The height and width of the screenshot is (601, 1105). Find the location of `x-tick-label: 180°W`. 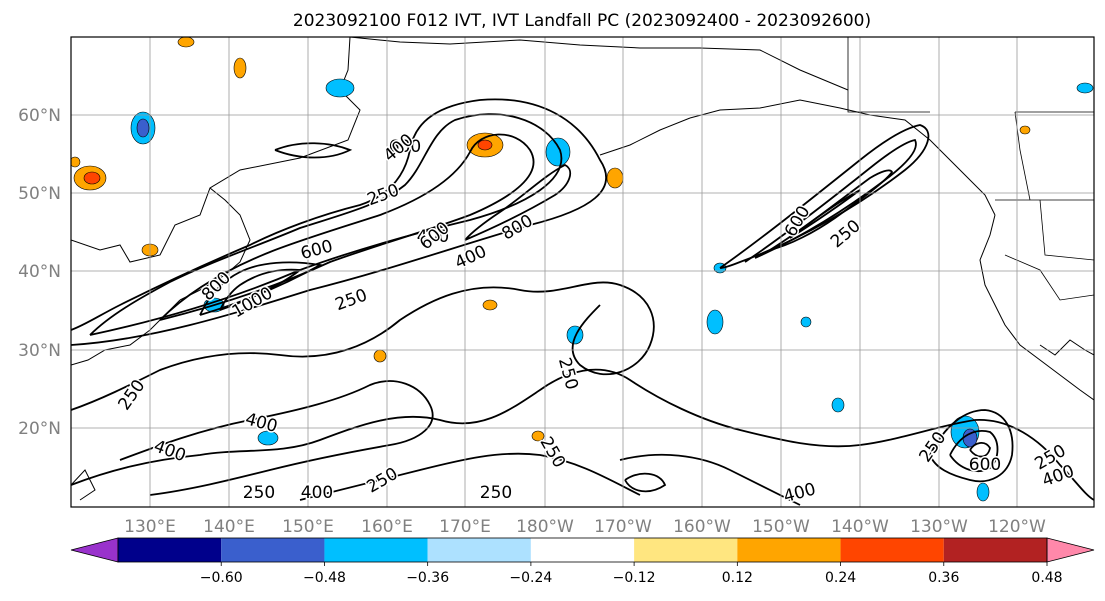

x-tick-label: 180°W is located at coordinates (545, 527).